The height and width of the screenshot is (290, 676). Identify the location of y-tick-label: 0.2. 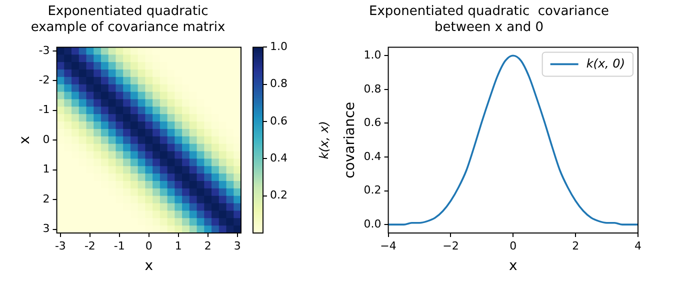
(373, 190).